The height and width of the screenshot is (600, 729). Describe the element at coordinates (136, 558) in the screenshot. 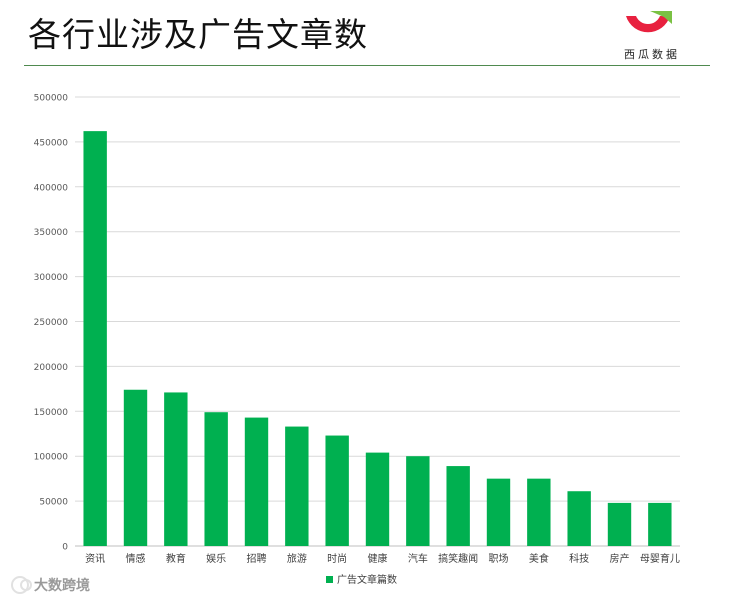

I see `x-tick-label: 情感` at that location.